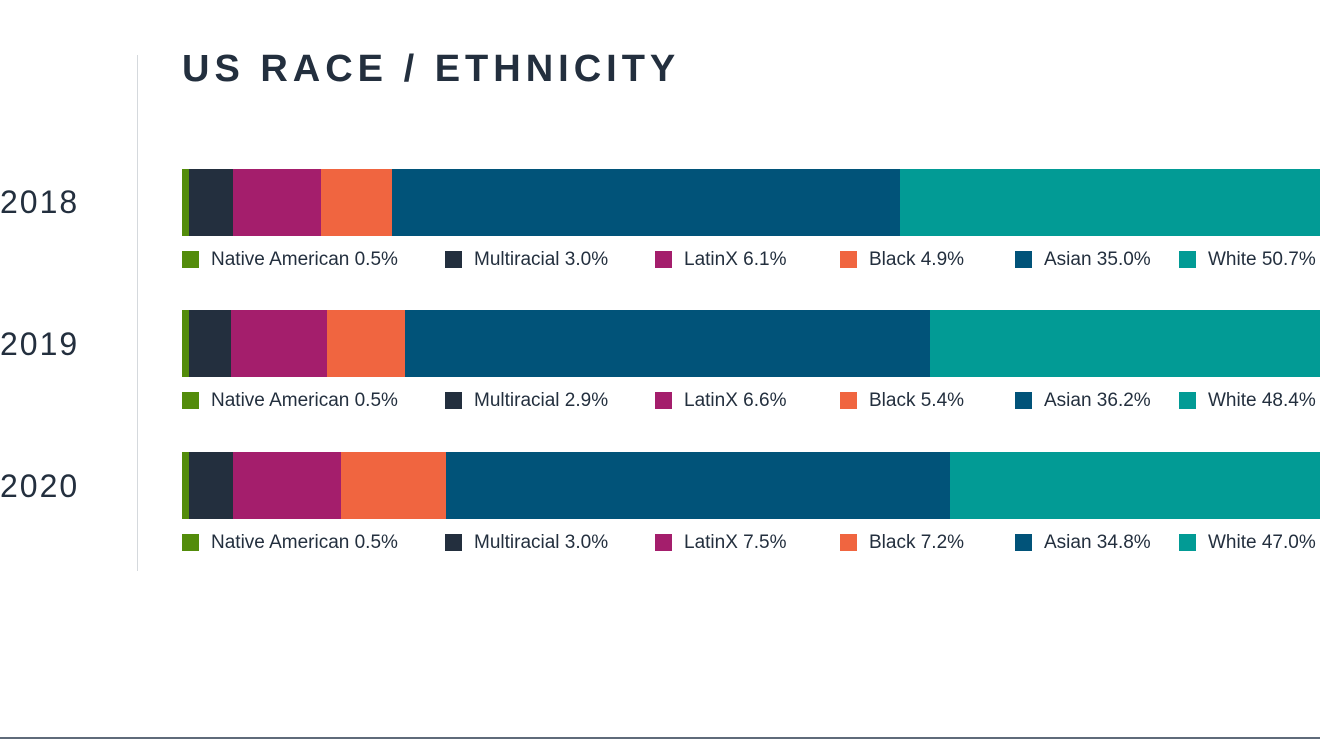 This screenshot has width=1320, height=743. I want to click on bar-segment-multiracial-2018, so click(211, 202).